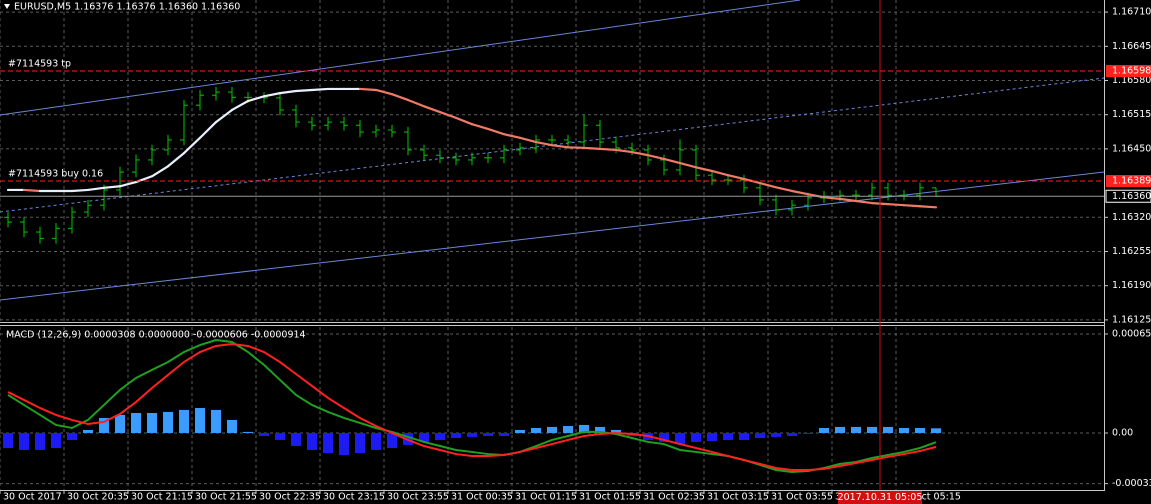 The image size is (1151, 504). I want to click on y-tick-label: 1.16580, so click(1131, 80).